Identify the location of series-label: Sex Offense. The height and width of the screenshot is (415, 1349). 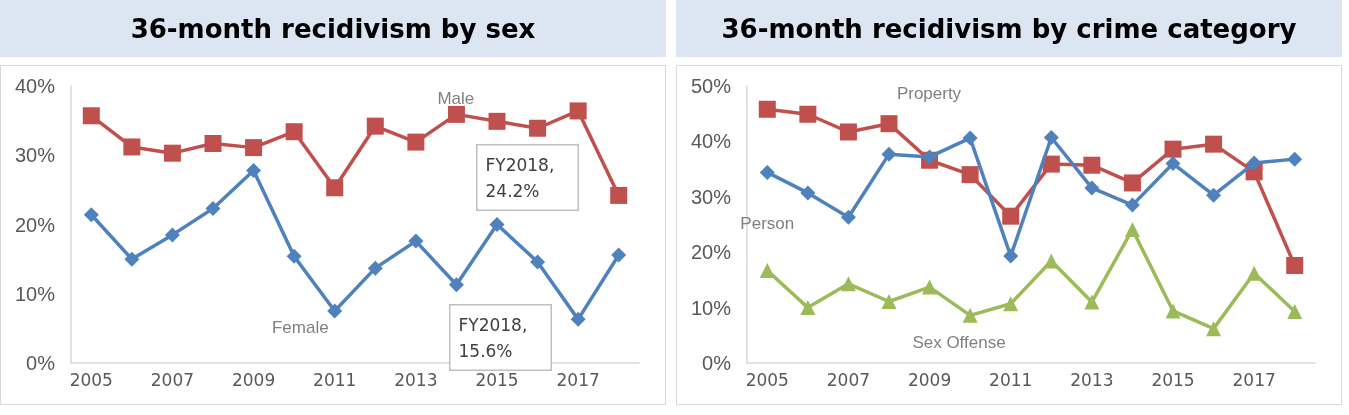
(959, 343).